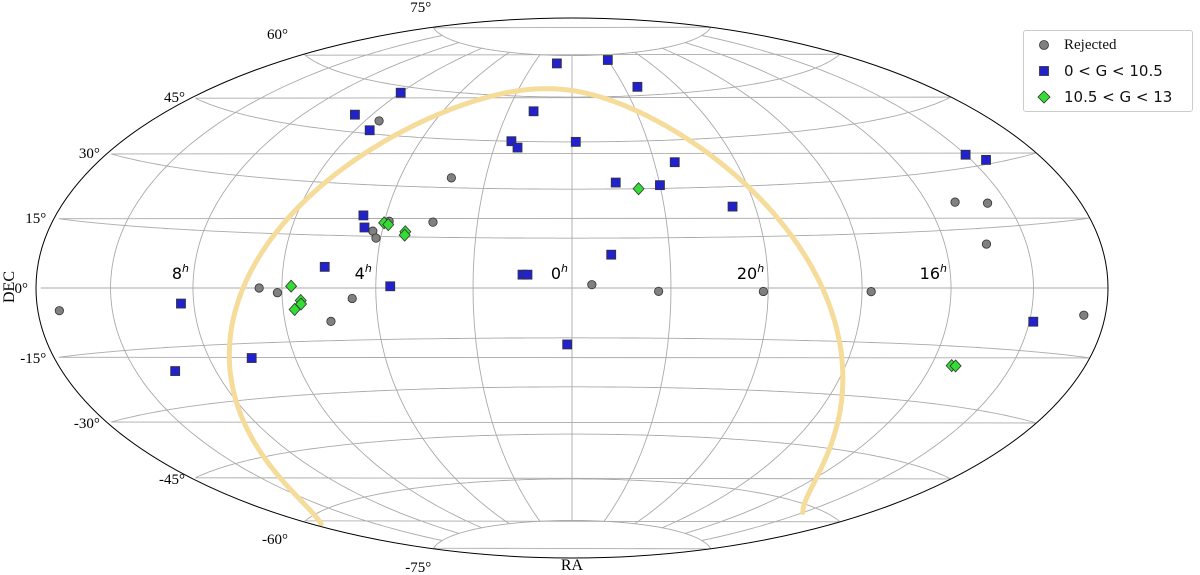 Image resolution: width=1200 pixels, height=575 pixels. I want to click on dec-tick-label: -30°, so click(87, 424).